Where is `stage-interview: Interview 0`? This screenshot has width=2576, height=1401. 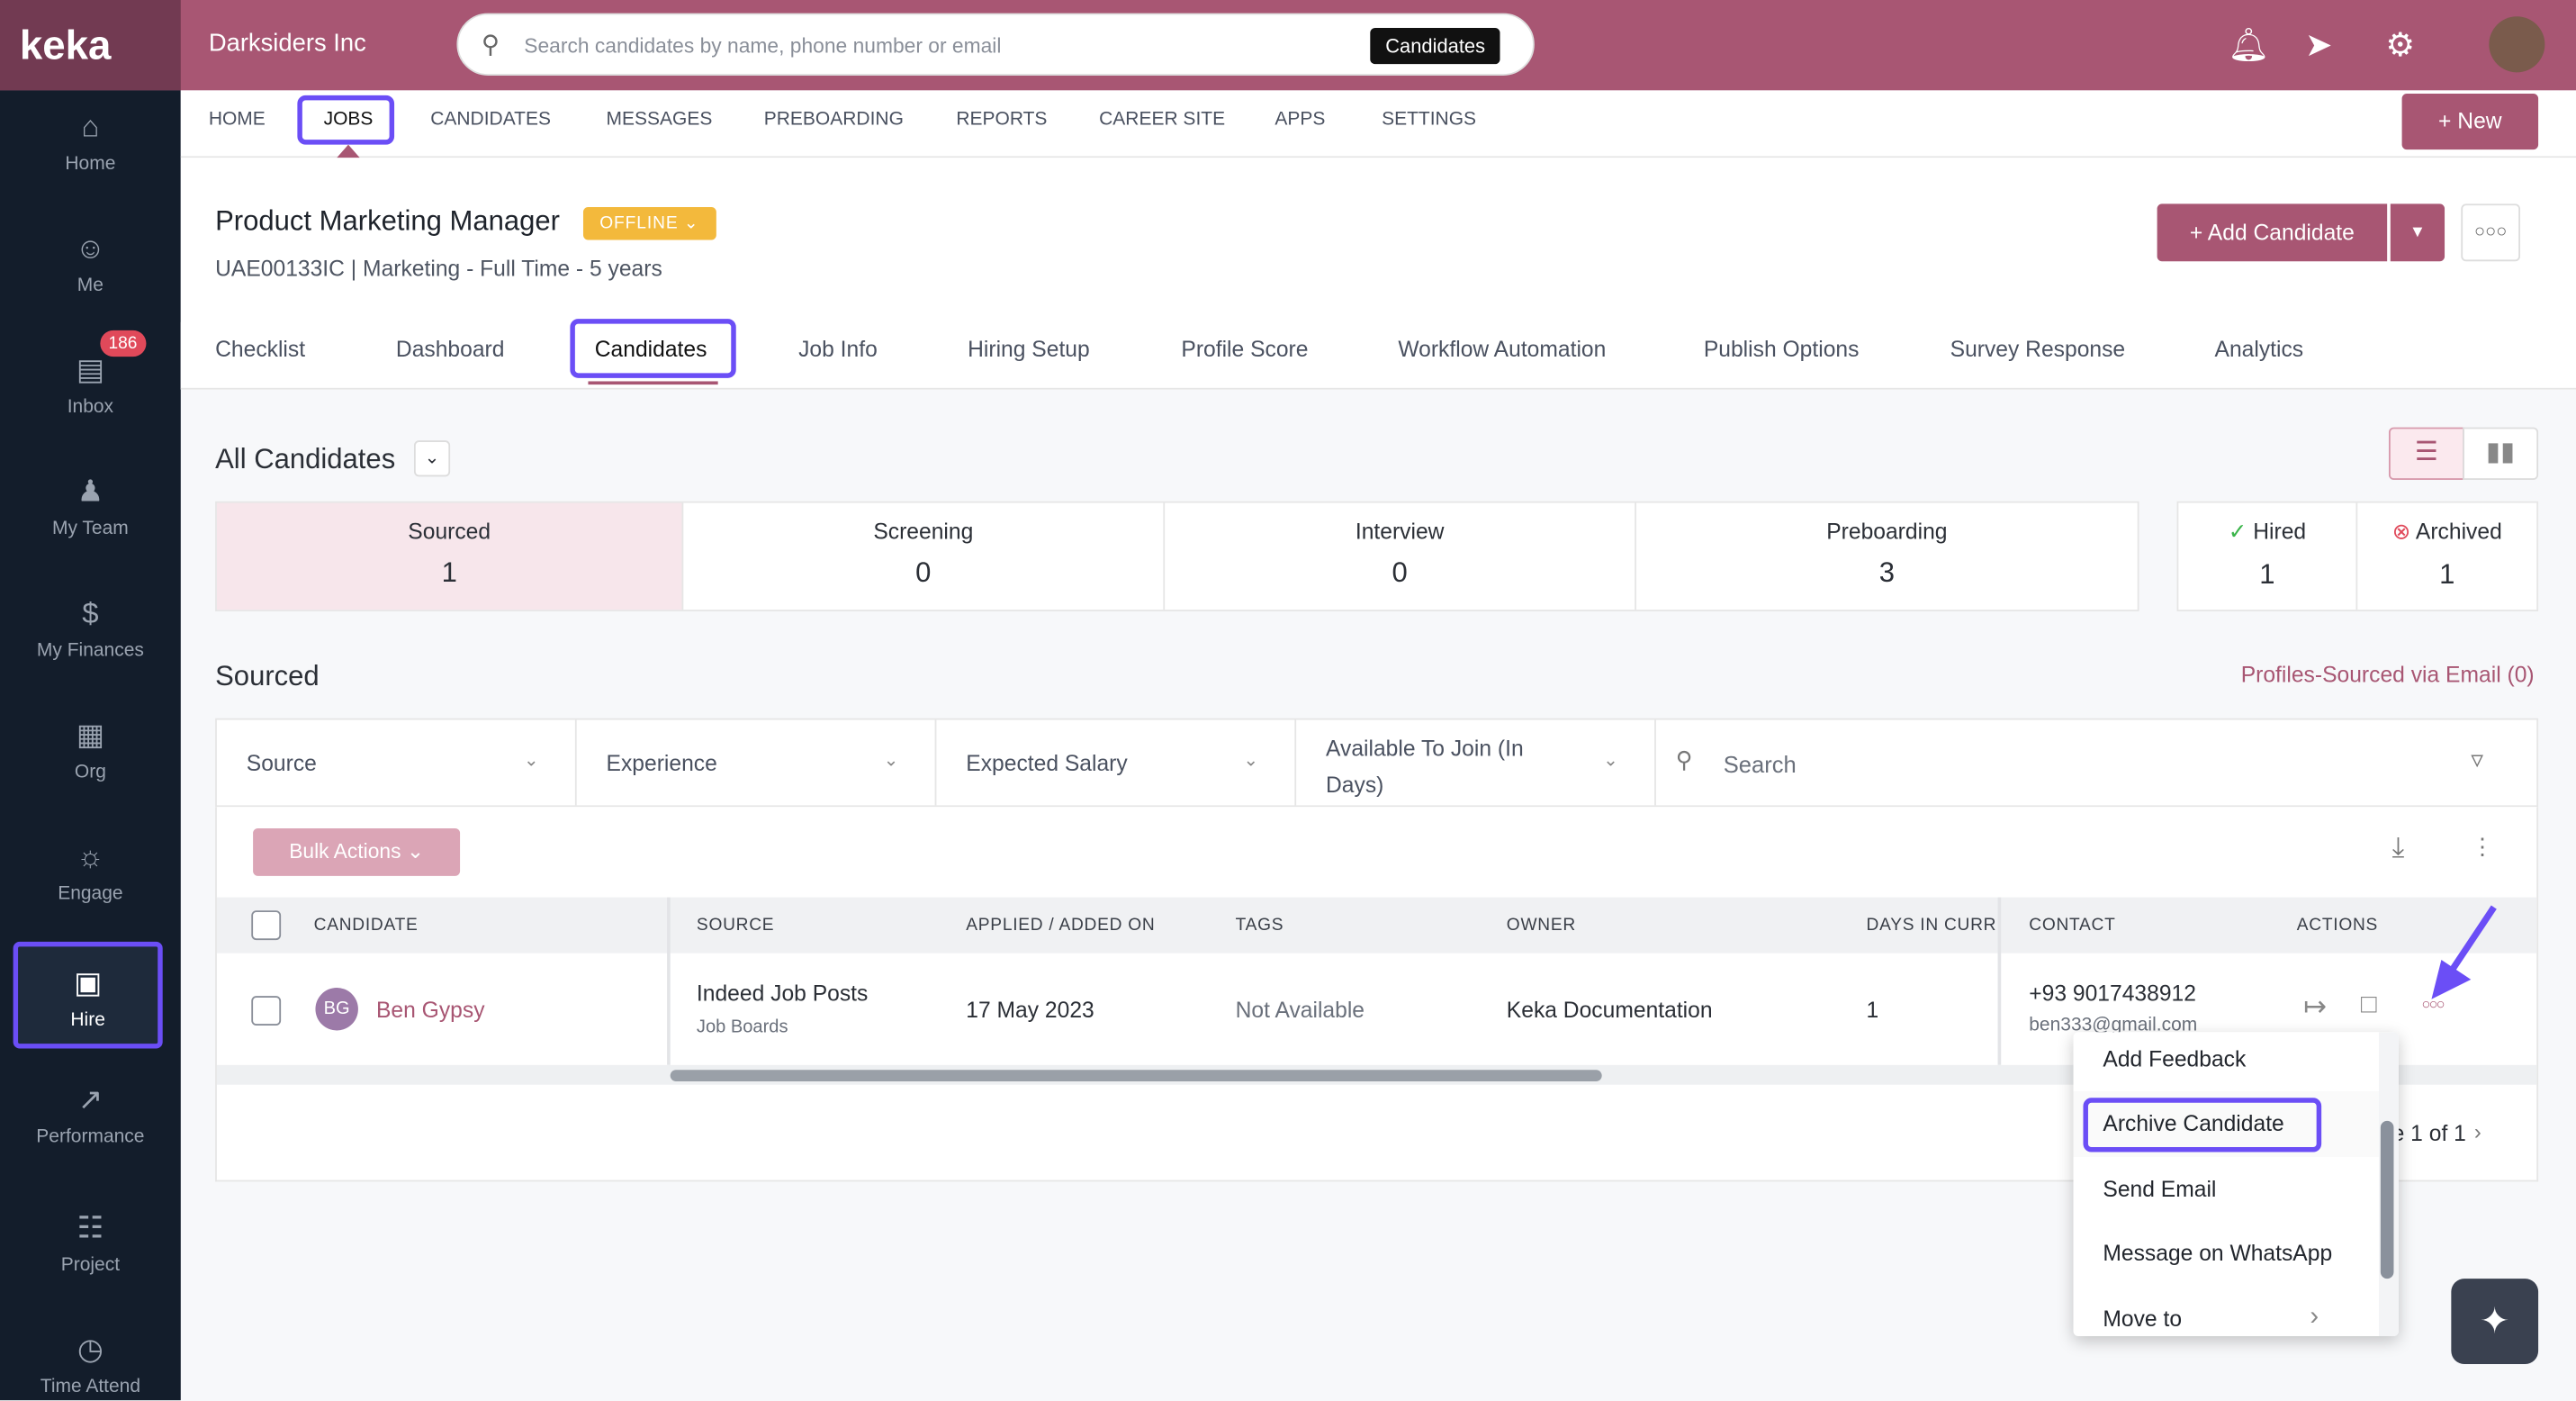
stage-interview: Interview 0 is located at coordinates (1399, 556).